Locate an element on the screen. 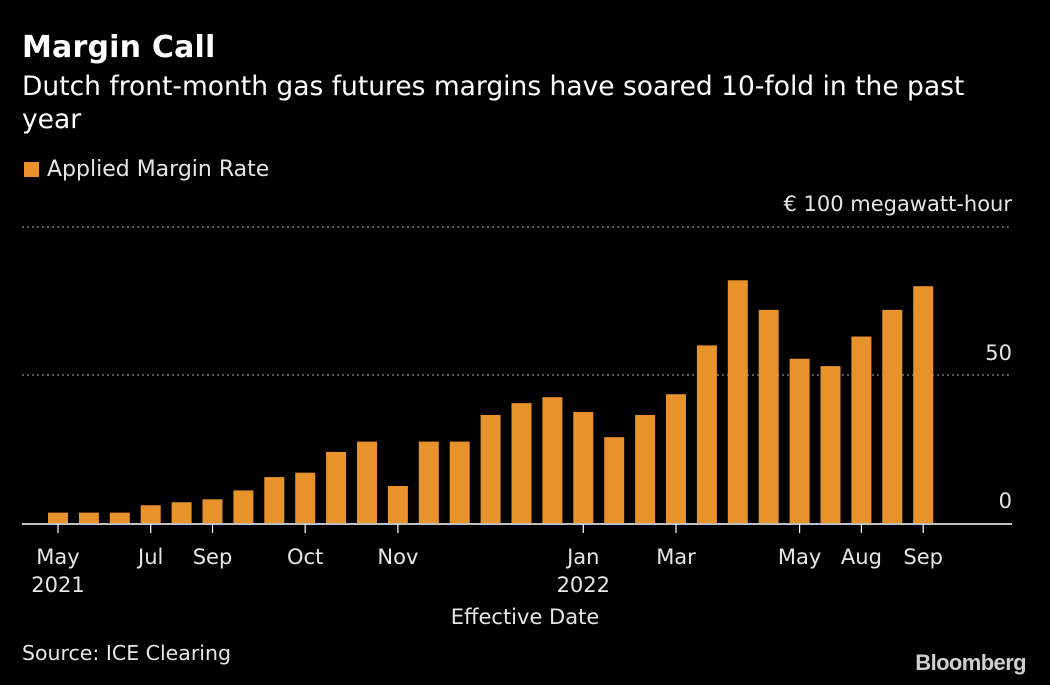 Image resolution: width=1050 pixels, height=685 pixels. legend: Applied Margin Rate is located at coordinates (146, 169).